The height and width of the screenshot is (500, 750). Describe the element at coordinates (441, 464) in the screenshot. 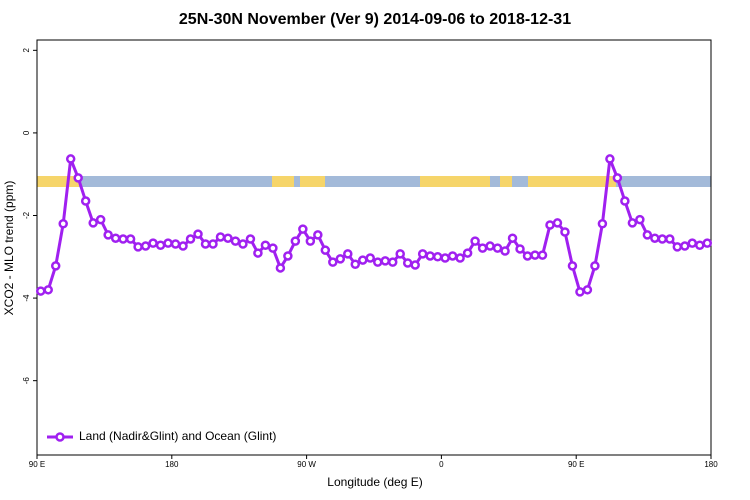

I see `x-tick-label: 0` at that location.